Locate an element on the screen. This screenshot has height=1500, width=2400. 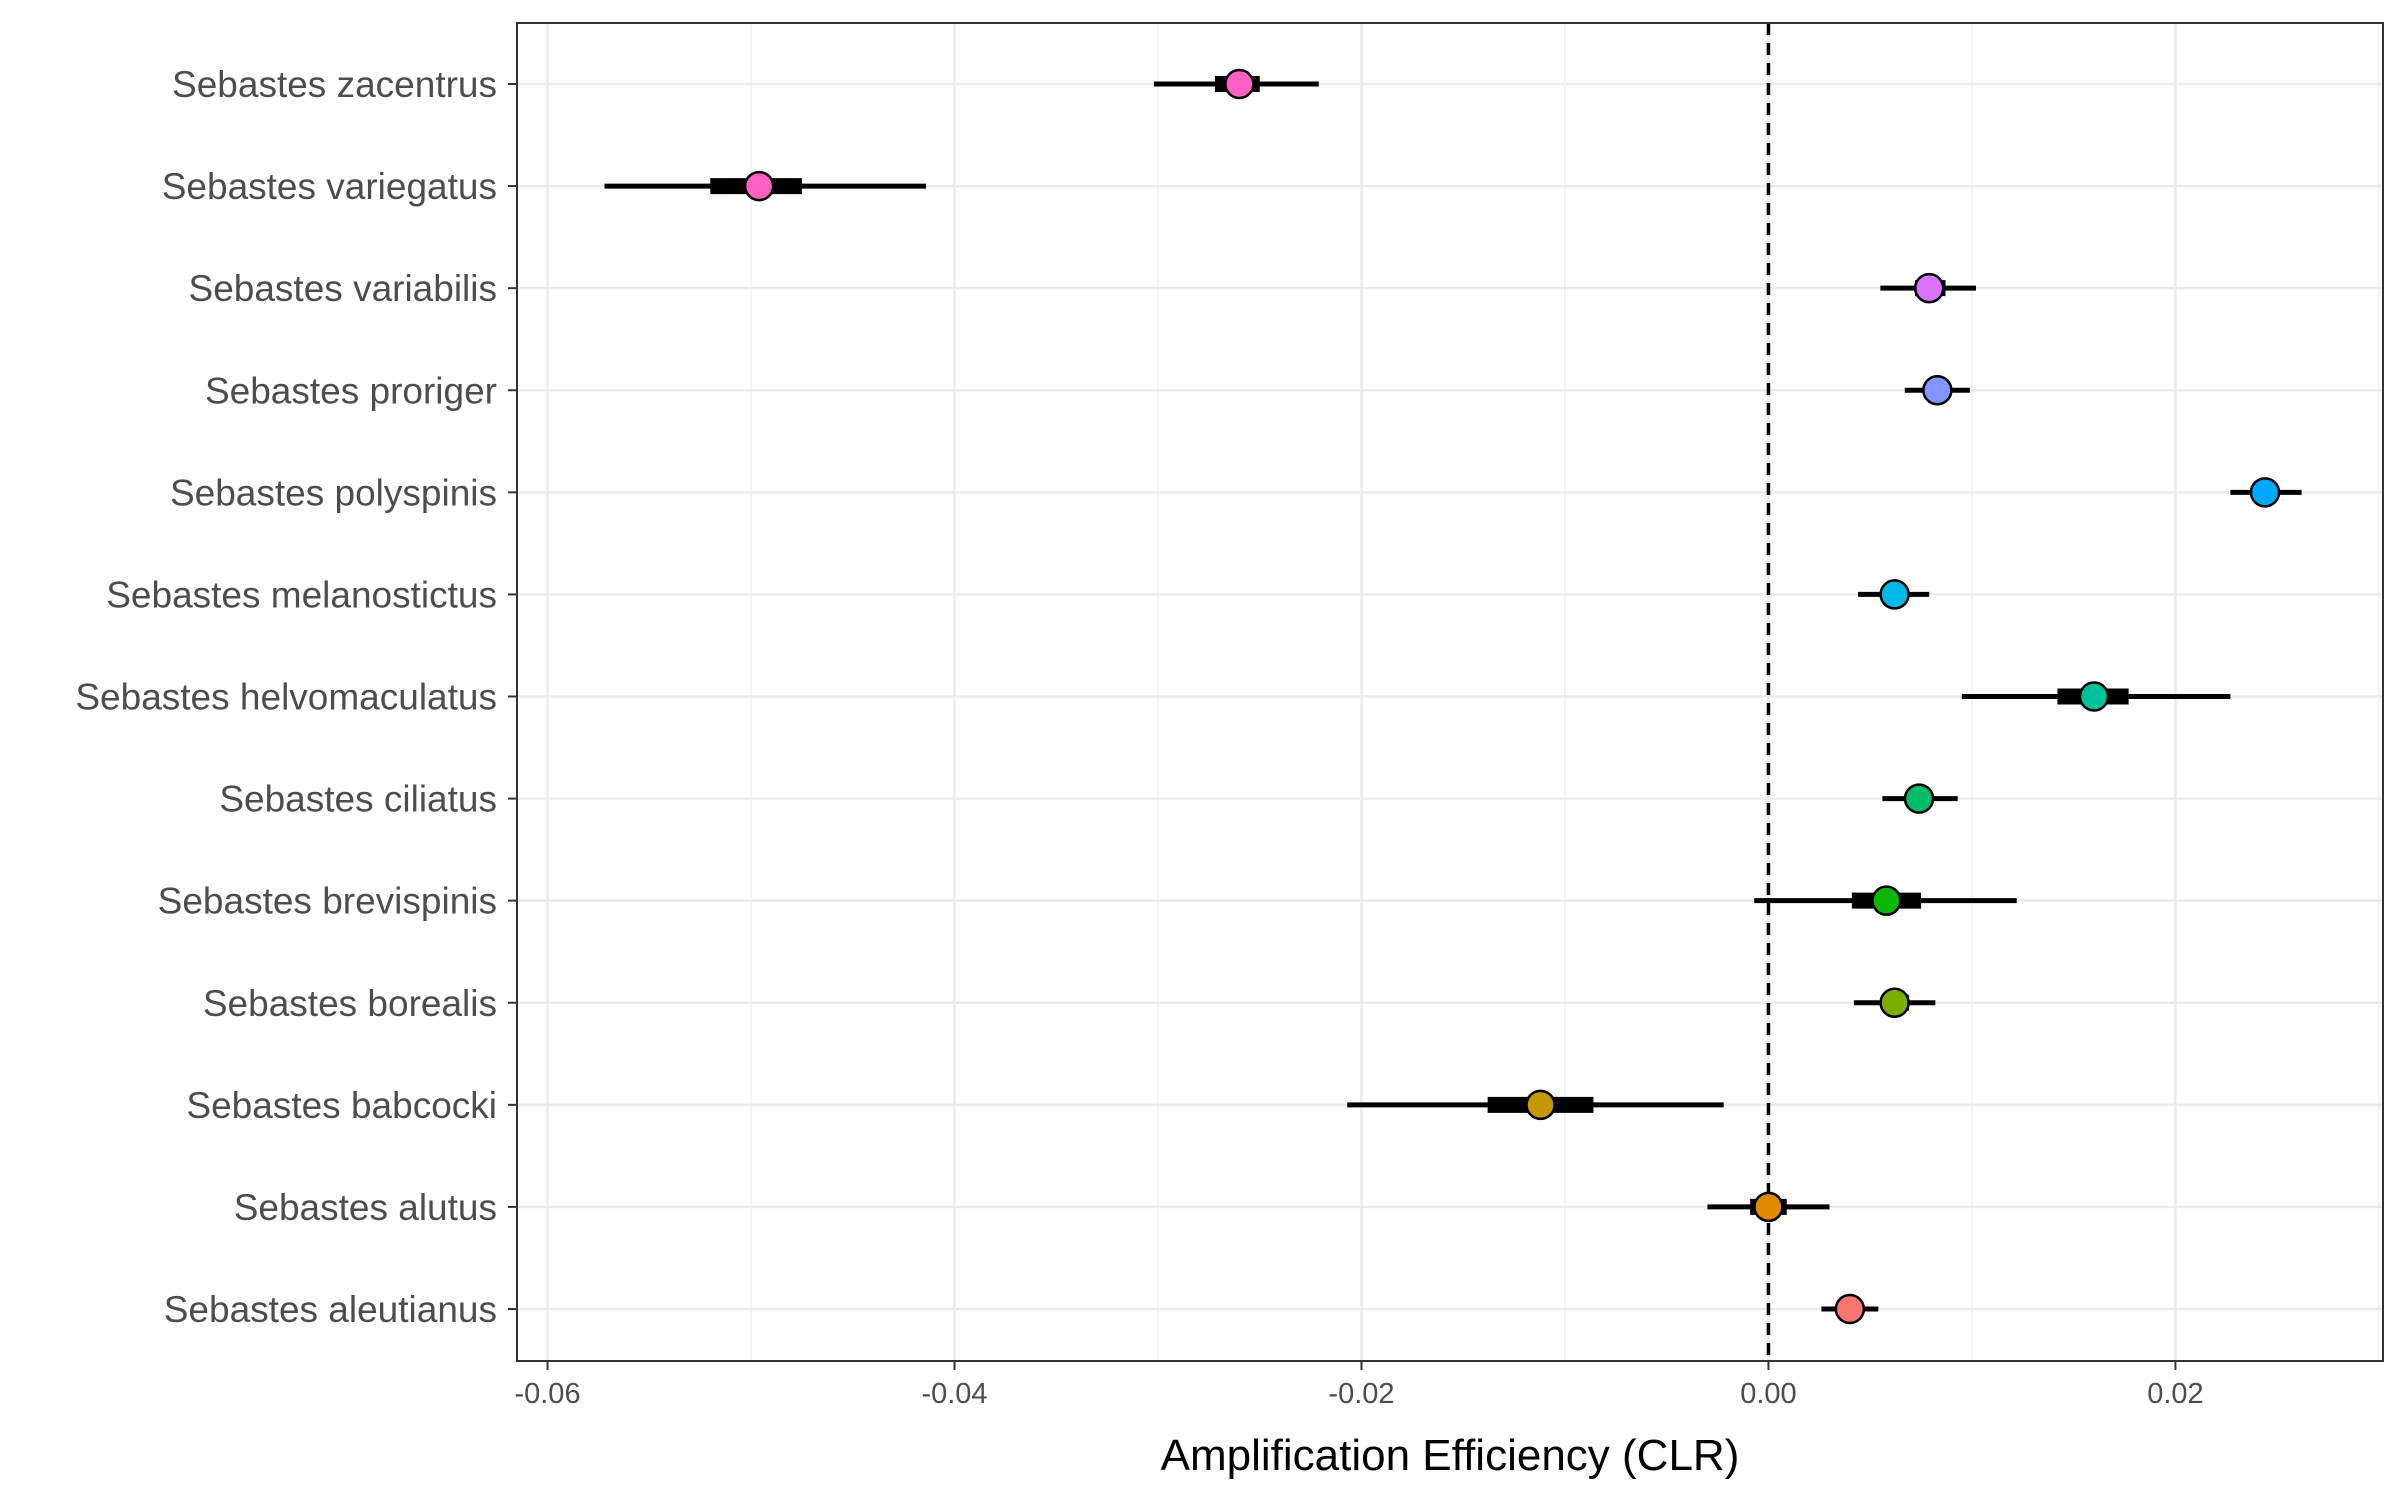
y-tick-label: Sebastes melanostictus is located at coordinates (301, 594).